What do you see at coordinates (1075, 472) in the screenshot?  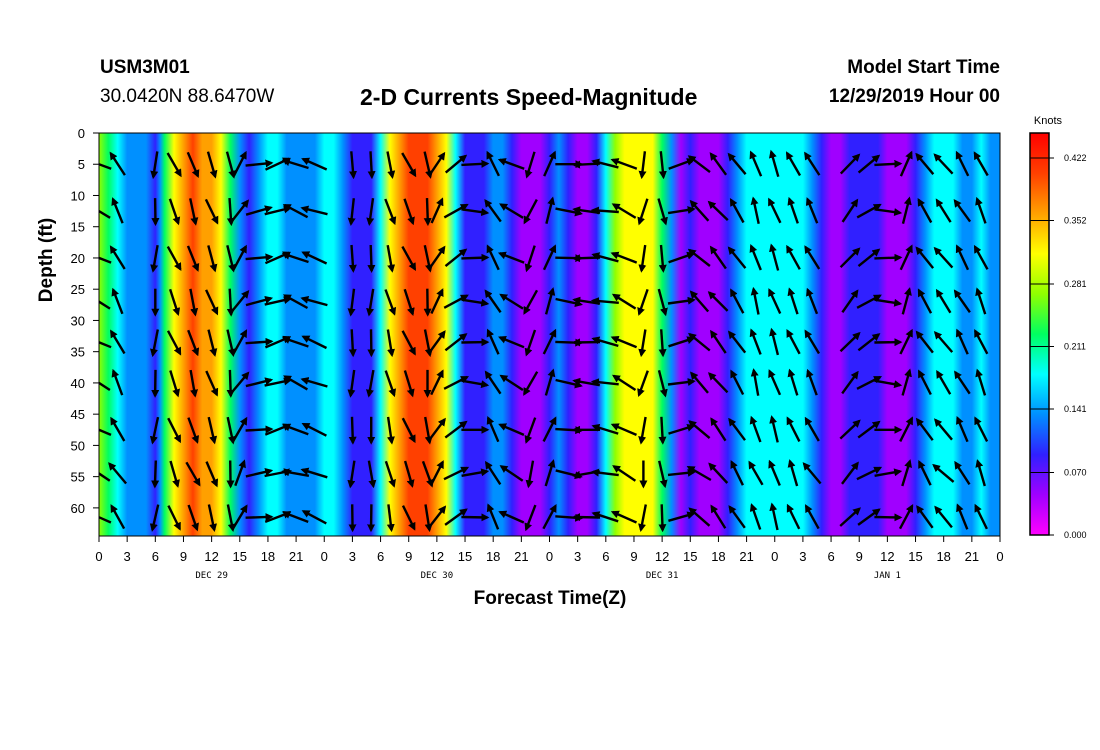 I see `colorbar-tick-label: 0.070` at bounding box center [1075, 472].